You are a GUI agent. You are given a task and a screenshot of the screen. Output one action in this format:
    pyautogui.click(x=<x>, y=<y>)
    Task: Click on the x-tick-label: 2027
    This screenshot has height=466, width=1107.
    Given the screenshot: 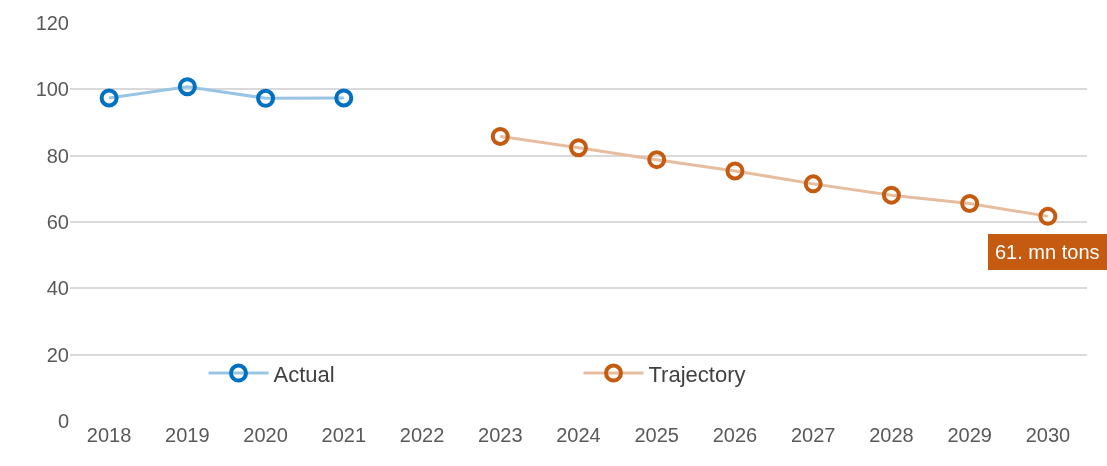 What is the action you would take?
    pyautogui.click(x=813, y=435)
    